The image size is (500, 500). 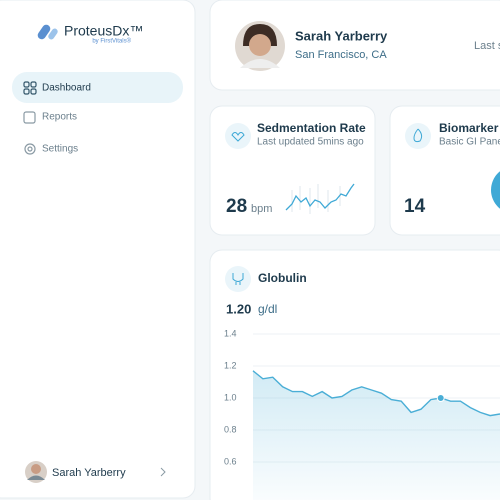 What do you see at coordinates (97, 87) in the screenshot?
I see `nav-active-bg` at bounding box center [97, 87].